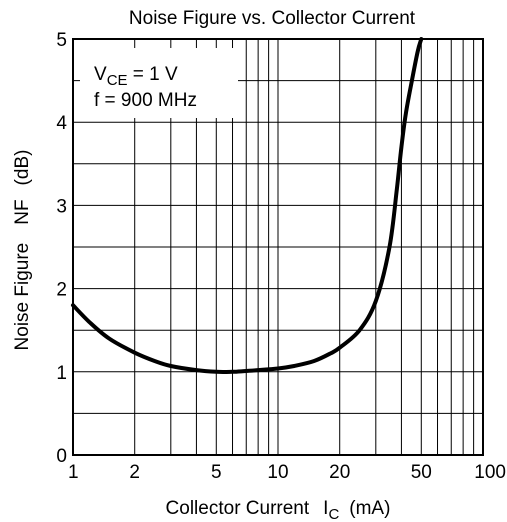  Describe the element at coordinates (333, 514) in the screenshot. I see `x-axis-symbol-sub: C` at that location.